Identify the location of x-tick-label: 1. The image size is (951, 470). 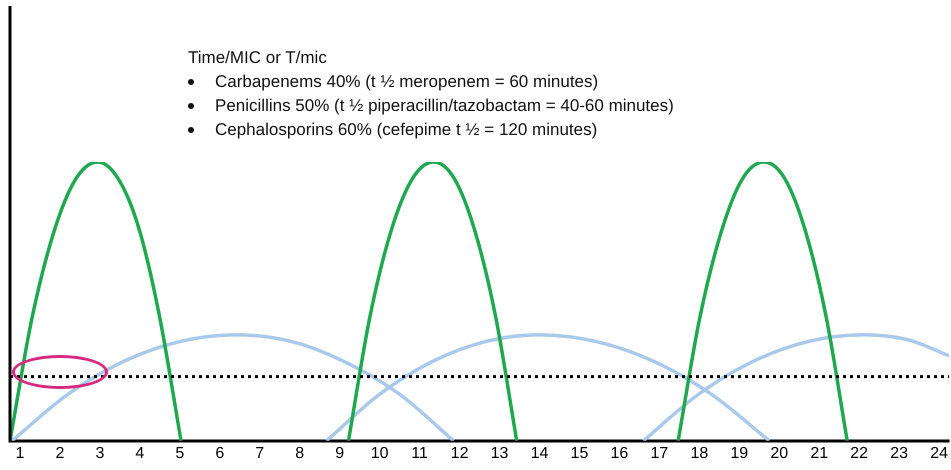
(20, 453).